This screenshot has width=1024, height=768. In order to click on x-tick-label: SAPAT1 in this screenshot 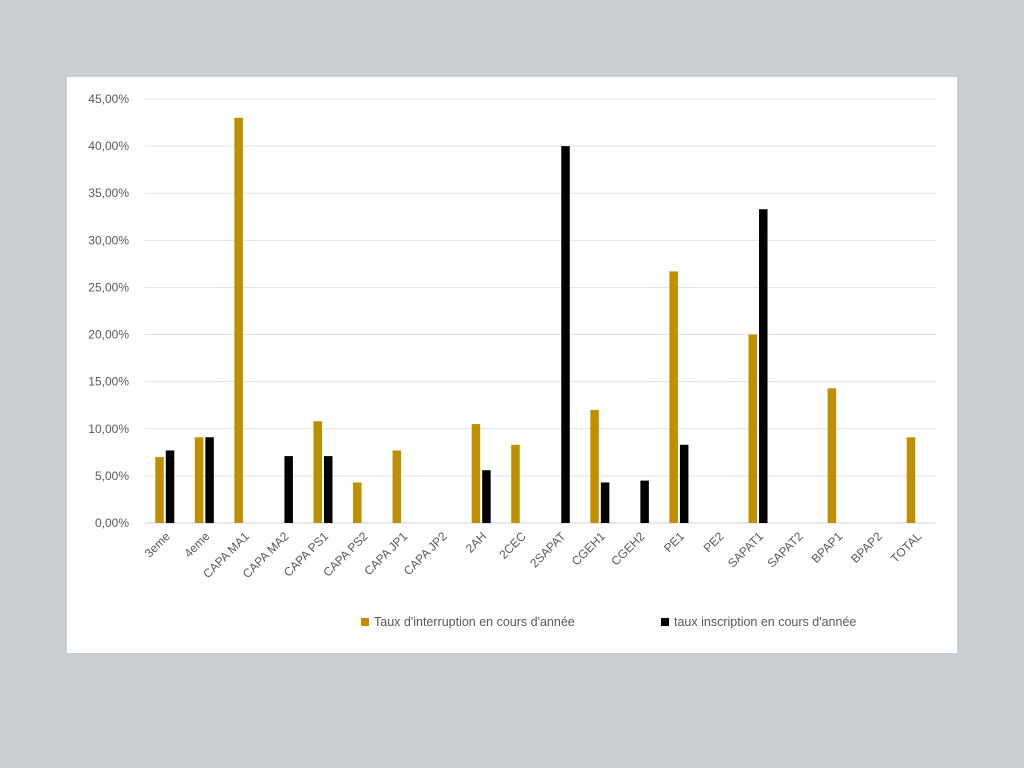, I will do `click(745, 549)`.